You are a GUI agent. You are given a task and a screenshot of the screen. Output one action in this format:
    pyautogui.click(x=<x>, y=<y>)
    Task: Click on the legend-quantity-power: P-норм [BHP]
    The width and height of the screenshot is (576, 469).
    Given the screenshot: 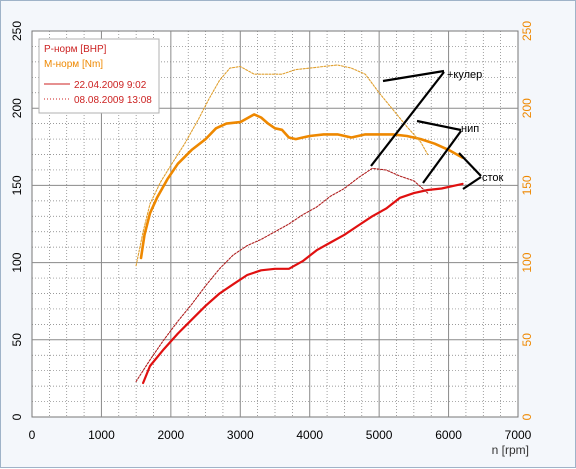 What is the action you would take?
    pyautogui.click(x=75, y=49)
    